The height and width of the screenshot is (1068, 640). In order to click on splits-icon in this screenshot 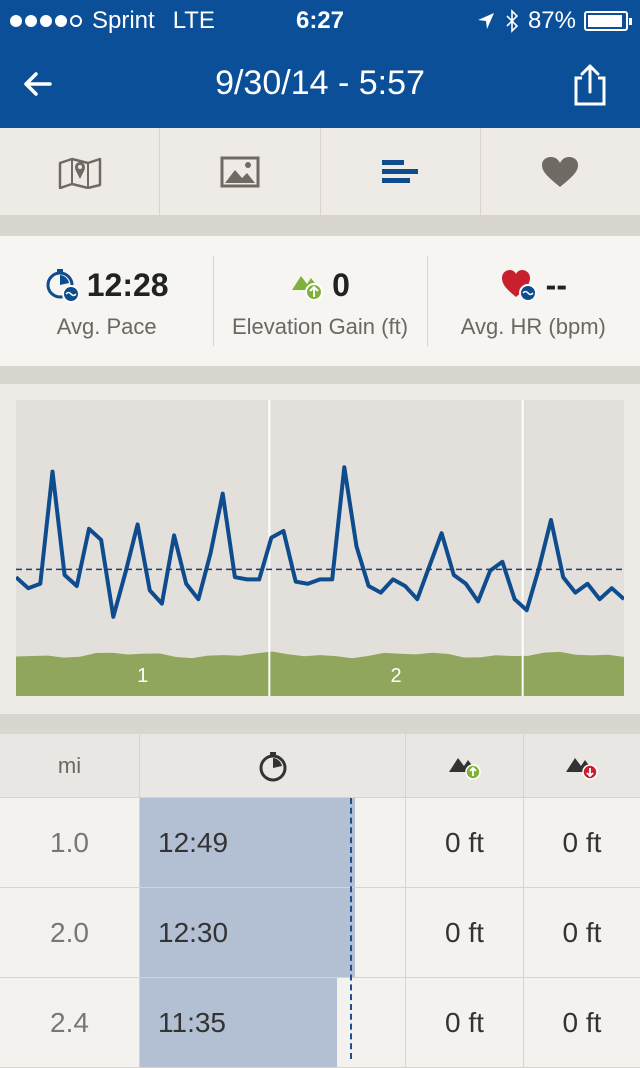, I will do `click(400, 171)`.